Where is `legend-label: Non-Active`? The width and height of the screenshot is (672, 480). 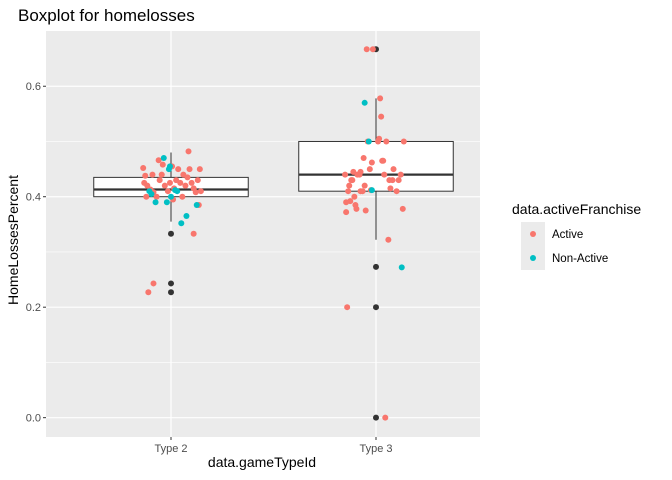 legend-label: Non-Active is located at coordinates (580, 259).